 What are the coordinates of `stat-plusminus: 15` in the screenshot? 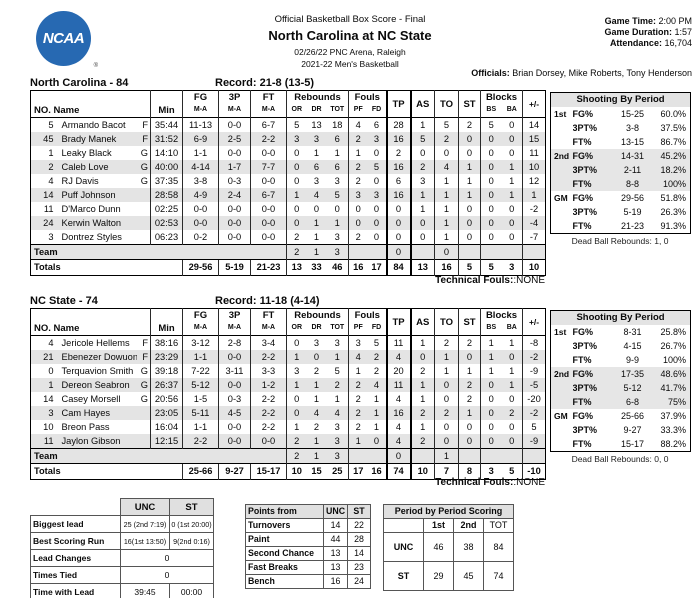 It's located at (534, 139).